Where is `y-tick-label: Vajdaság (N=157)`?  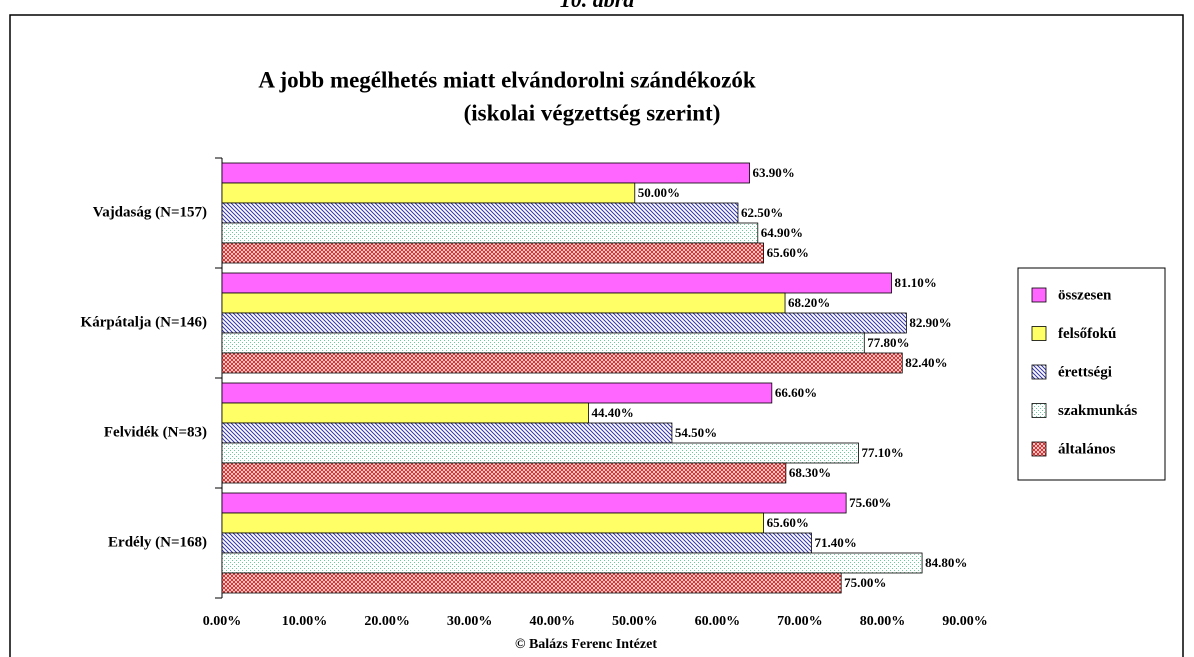
y-tick-label: Vajdaság (N=157) is located at coordinates (150, 212).